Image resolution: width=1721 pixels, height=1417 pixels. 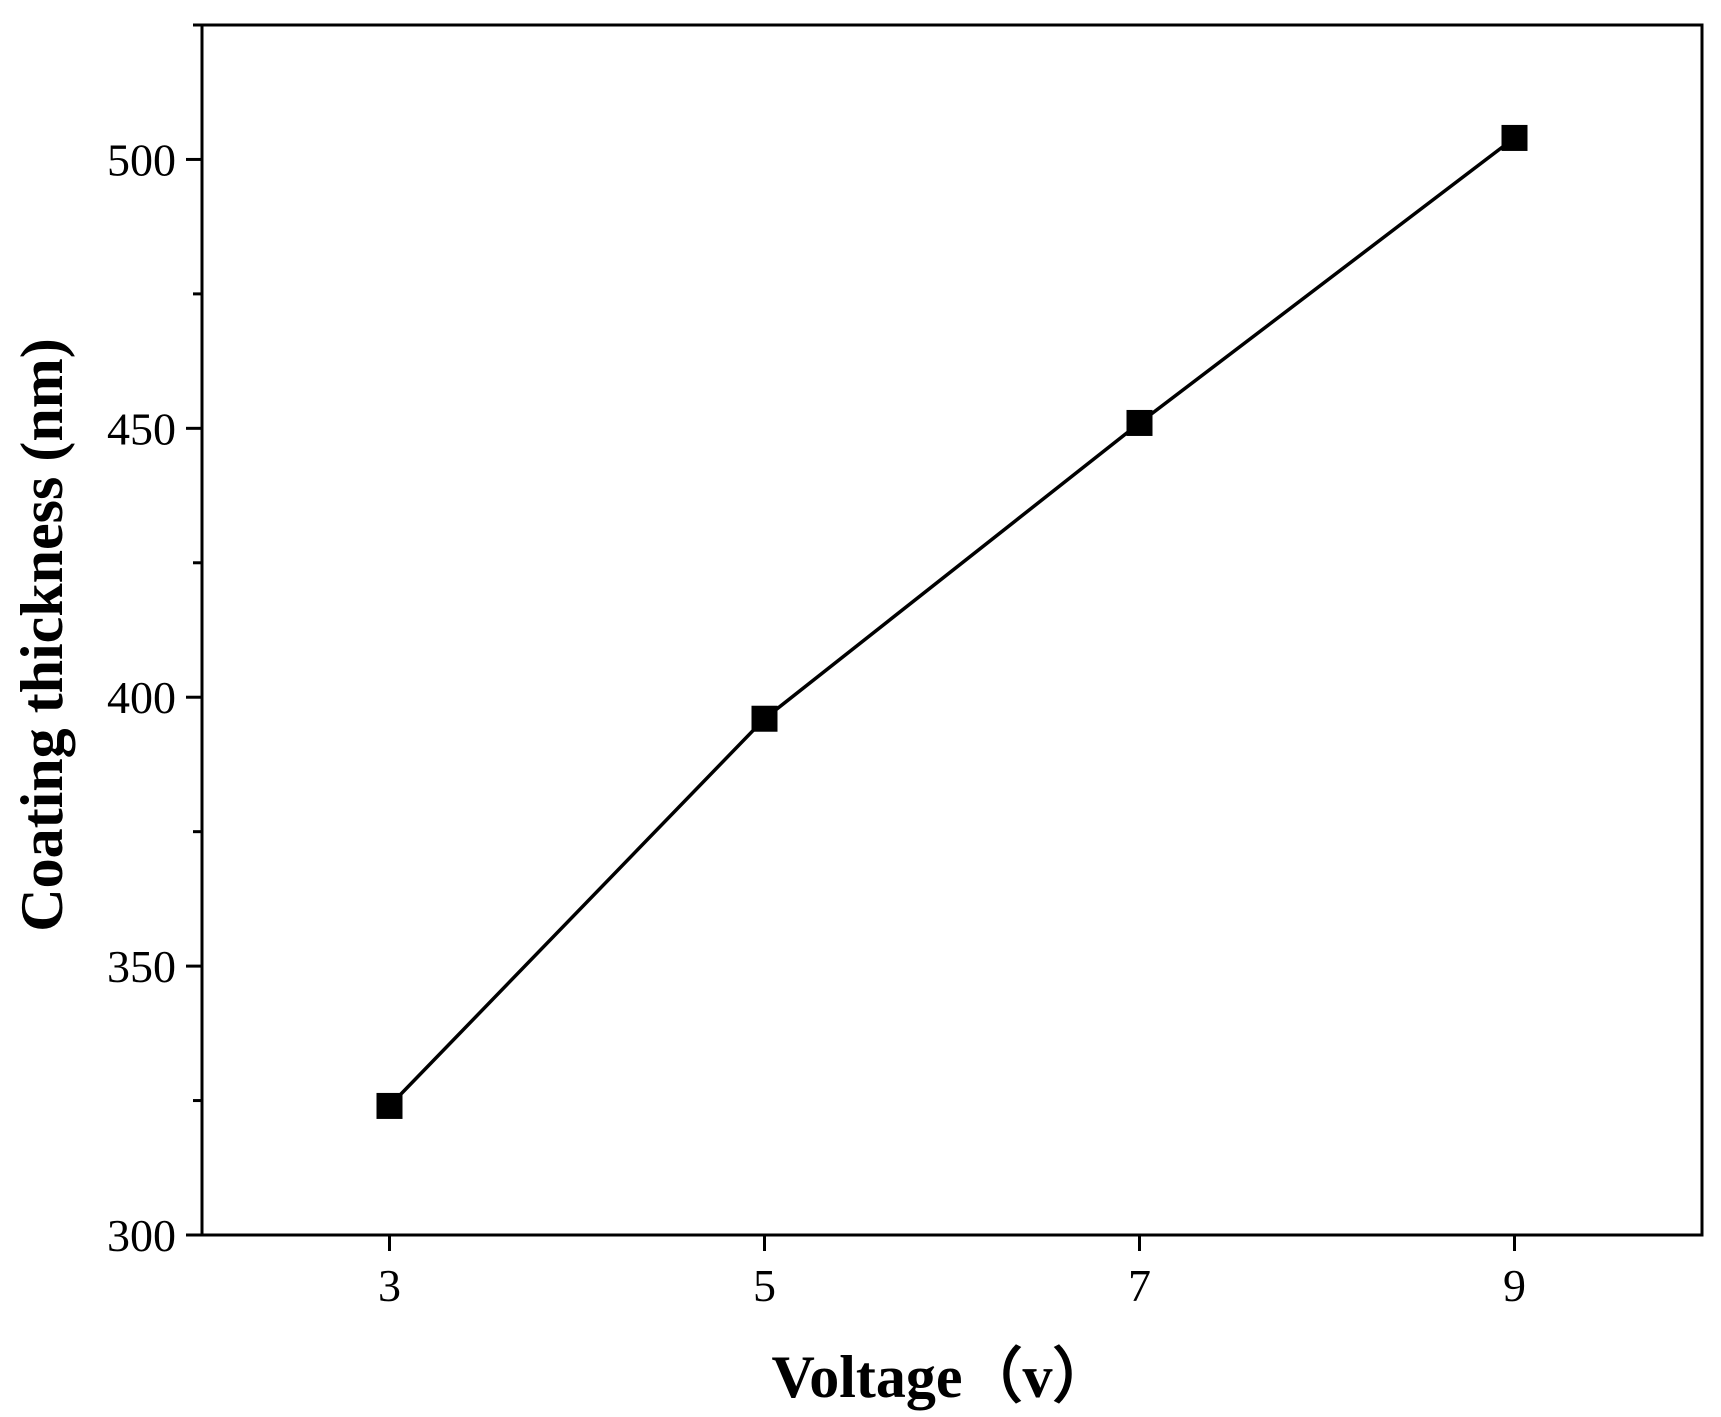 I want to click on x-tick-label-0: 3, so click(x=389, y=1285).